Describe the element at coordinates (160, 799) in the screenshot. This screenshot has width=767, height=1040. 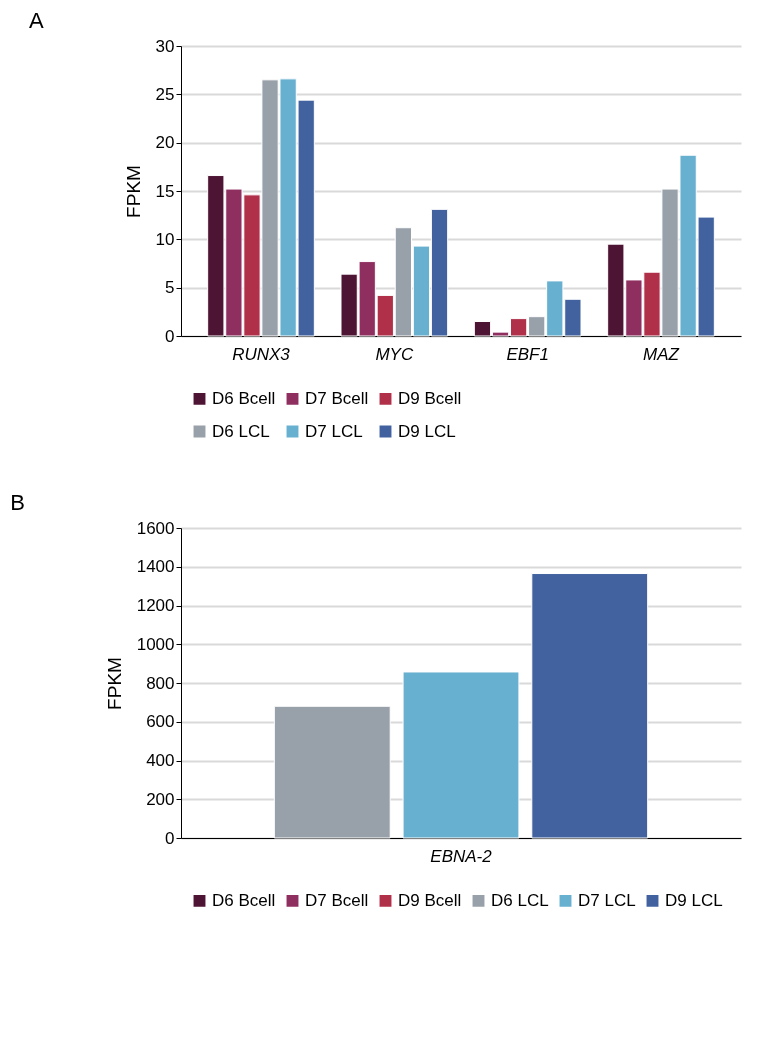
I see `y-tick-label: 200` at that location.